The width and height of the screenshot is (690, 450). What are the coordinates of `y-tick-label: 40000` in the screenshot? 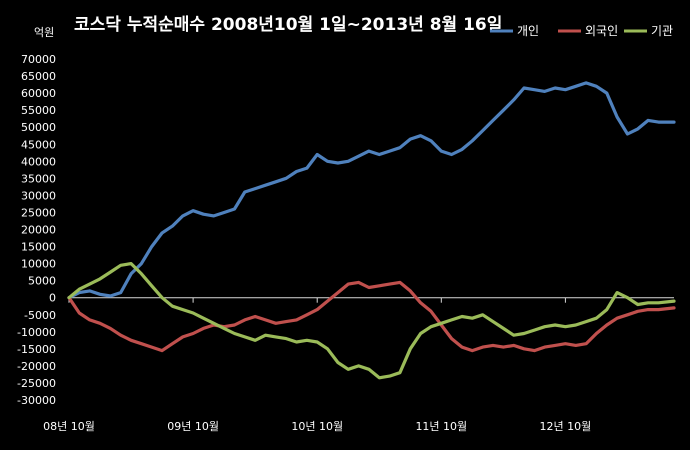 It's located at (38, 161).